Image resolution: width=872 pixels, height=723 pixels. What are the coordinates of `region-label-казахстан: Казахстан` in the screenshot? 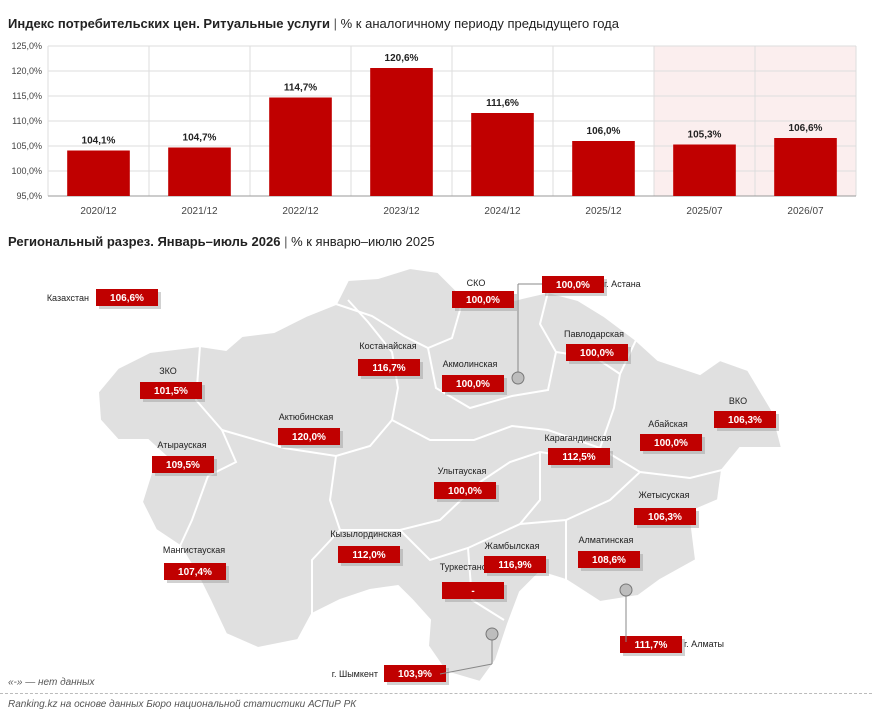 It's located at (68, 298).